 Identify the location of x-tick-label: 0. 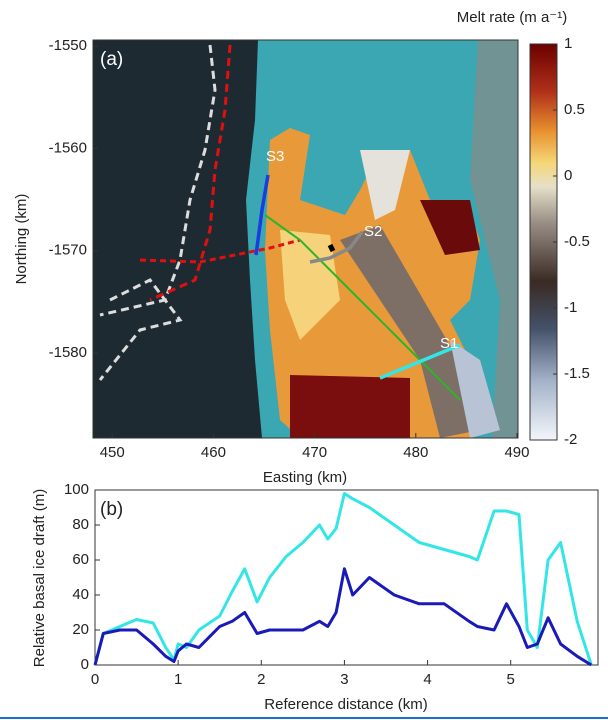
(95, 679).